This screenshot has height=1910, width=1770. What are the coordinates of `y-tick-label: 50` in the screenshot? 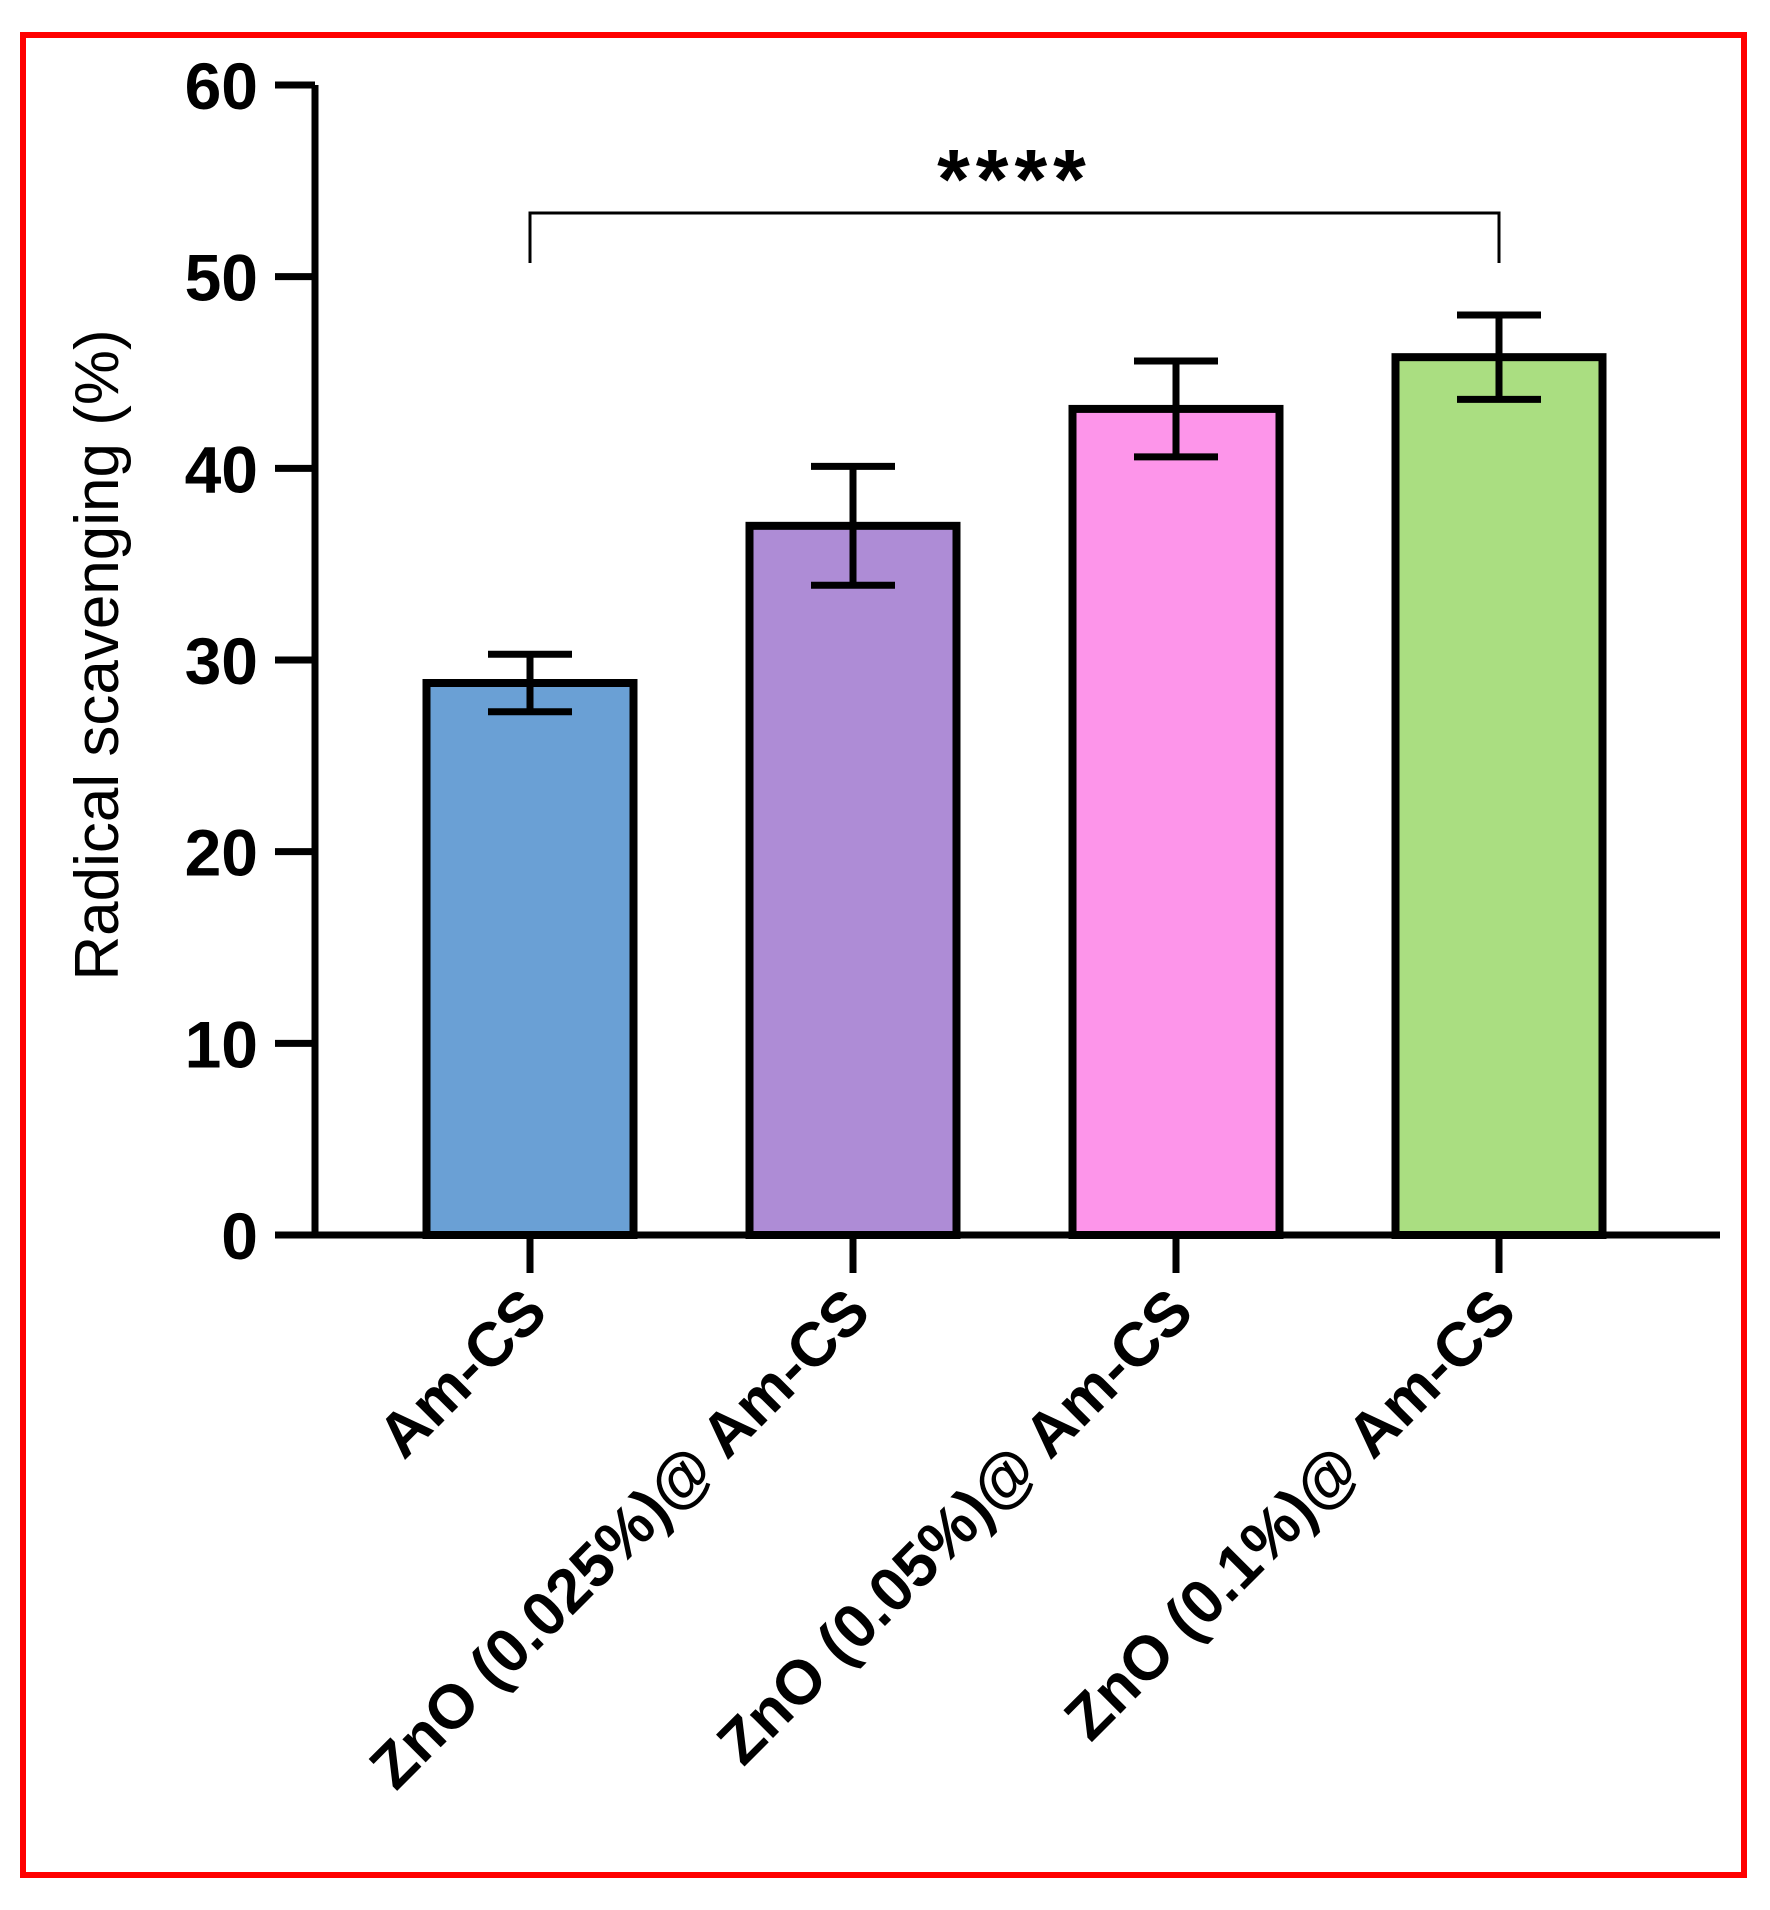 It's located at (221, 278).